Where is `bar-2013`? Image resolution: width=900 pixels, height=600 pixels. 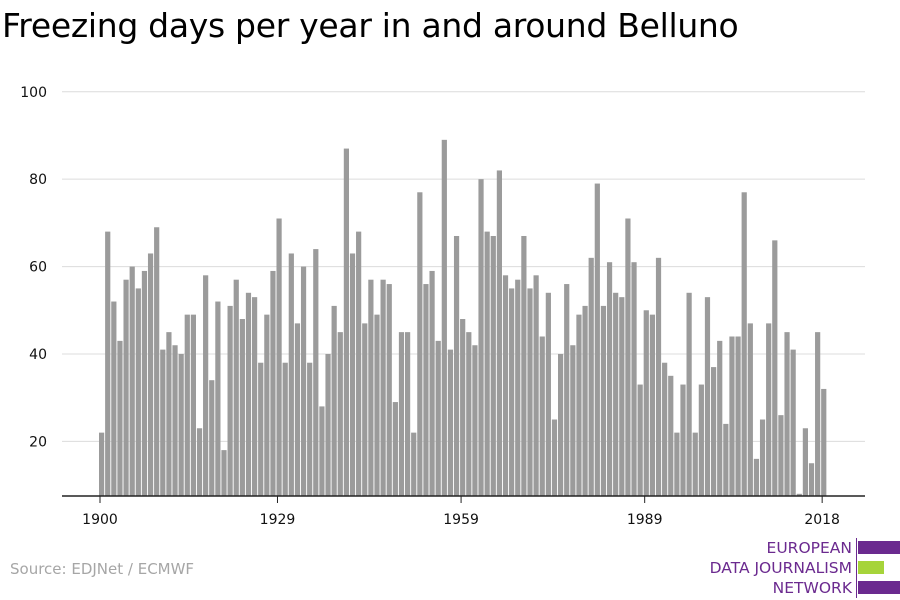 bar-2013 is located at coordinates (793, 422).